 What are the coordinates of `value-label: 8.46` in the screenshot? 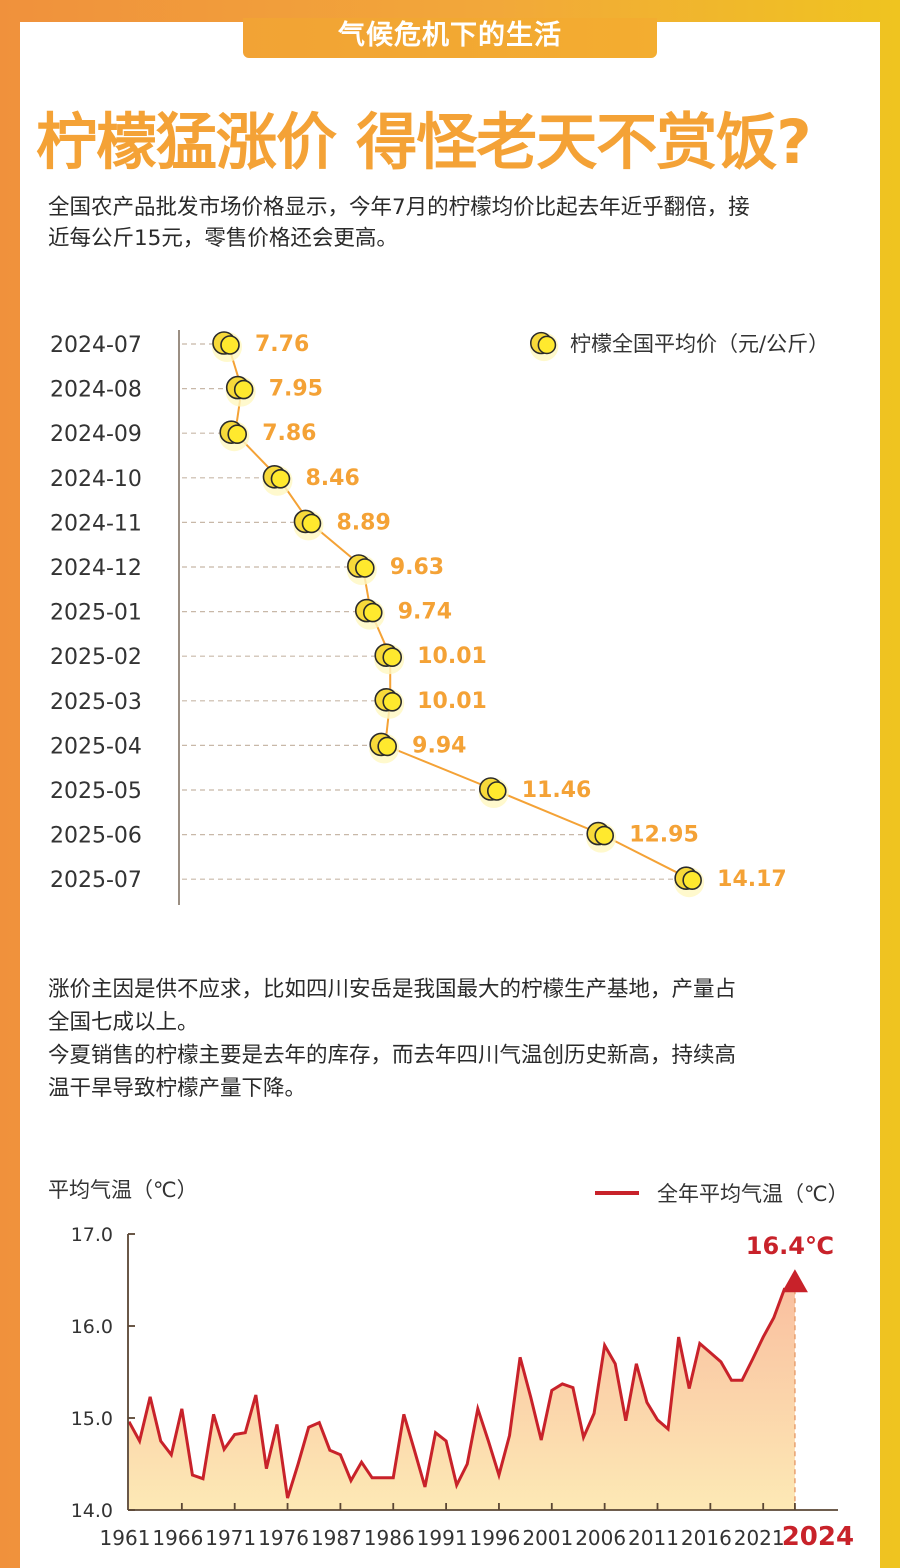 It's located at (332, 478).